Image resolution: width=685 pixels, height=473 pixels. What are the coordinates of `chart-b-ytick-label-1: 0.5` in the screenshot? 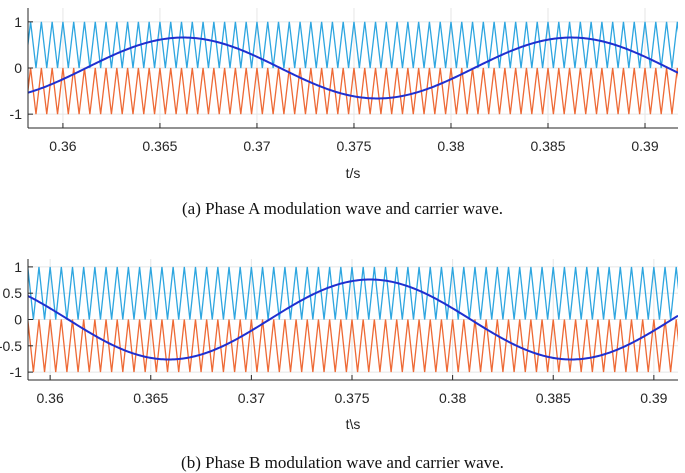 It's located at (13, 293).